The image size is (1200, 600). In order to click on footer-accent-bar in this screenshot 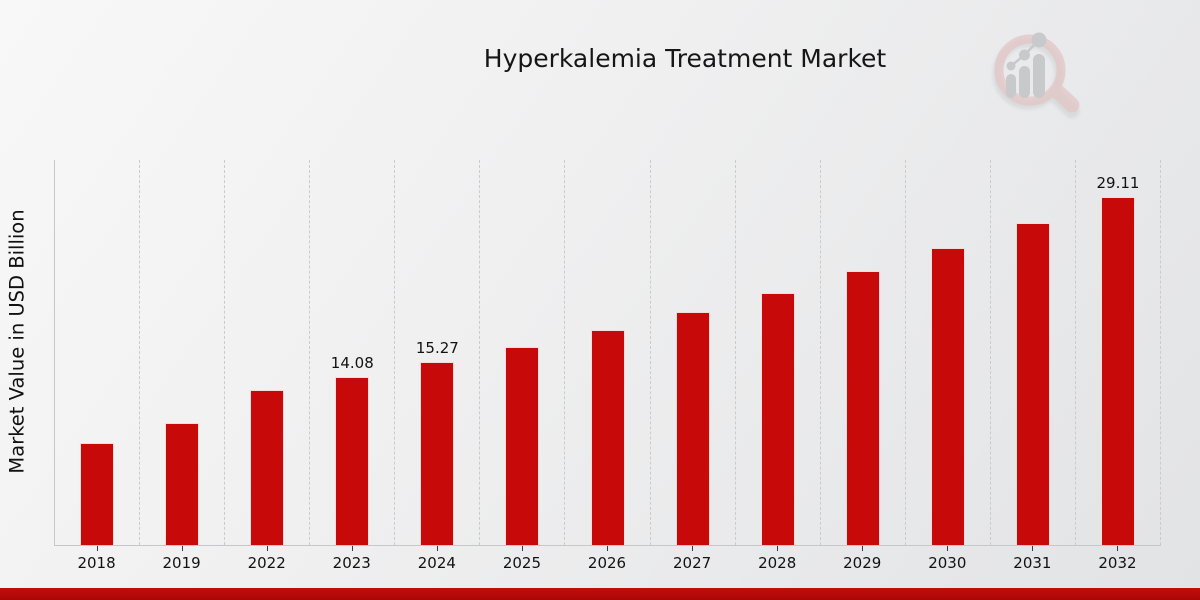, I will do `click(600, 594)`.